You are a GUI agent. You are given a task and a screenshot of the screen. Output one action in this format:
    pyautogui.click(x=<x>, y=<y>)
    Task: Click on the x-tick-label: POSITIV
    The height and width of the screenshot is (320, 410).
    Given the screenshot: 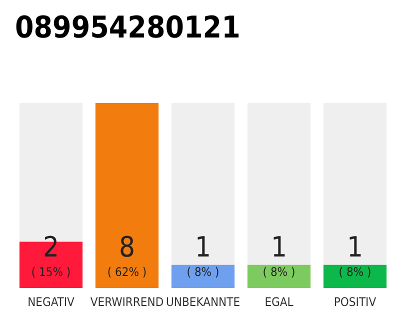 What is the action you would take?
    pyautogui.click(x=355, y=302)
    